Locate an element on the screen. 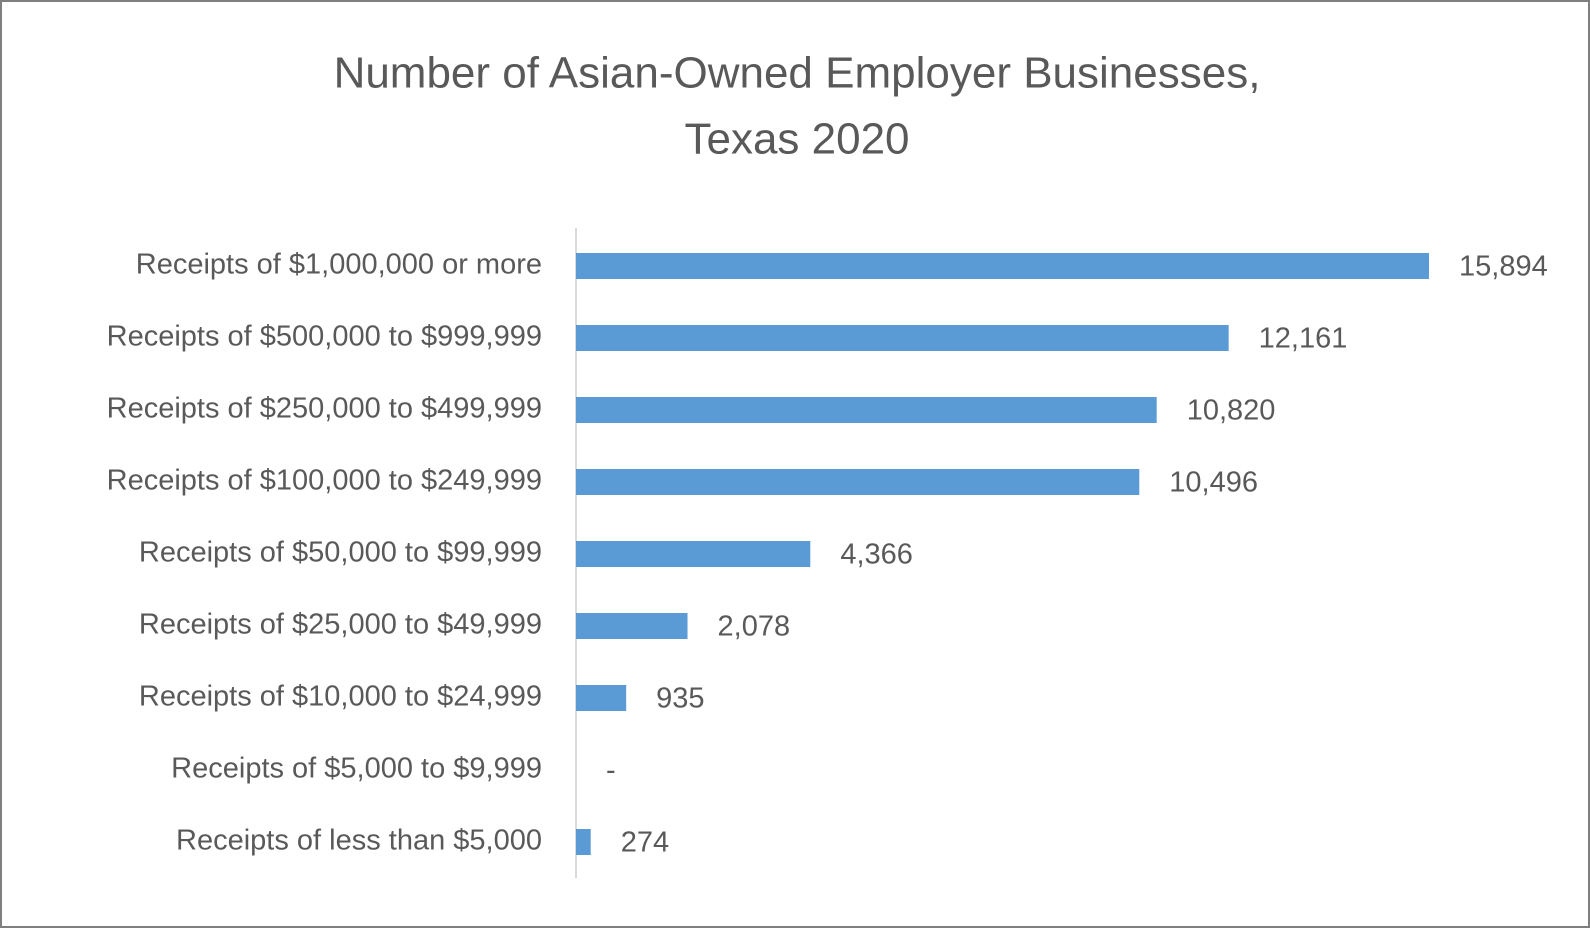  chart-title: Texas 2020 is located at coordinates (796, 139).